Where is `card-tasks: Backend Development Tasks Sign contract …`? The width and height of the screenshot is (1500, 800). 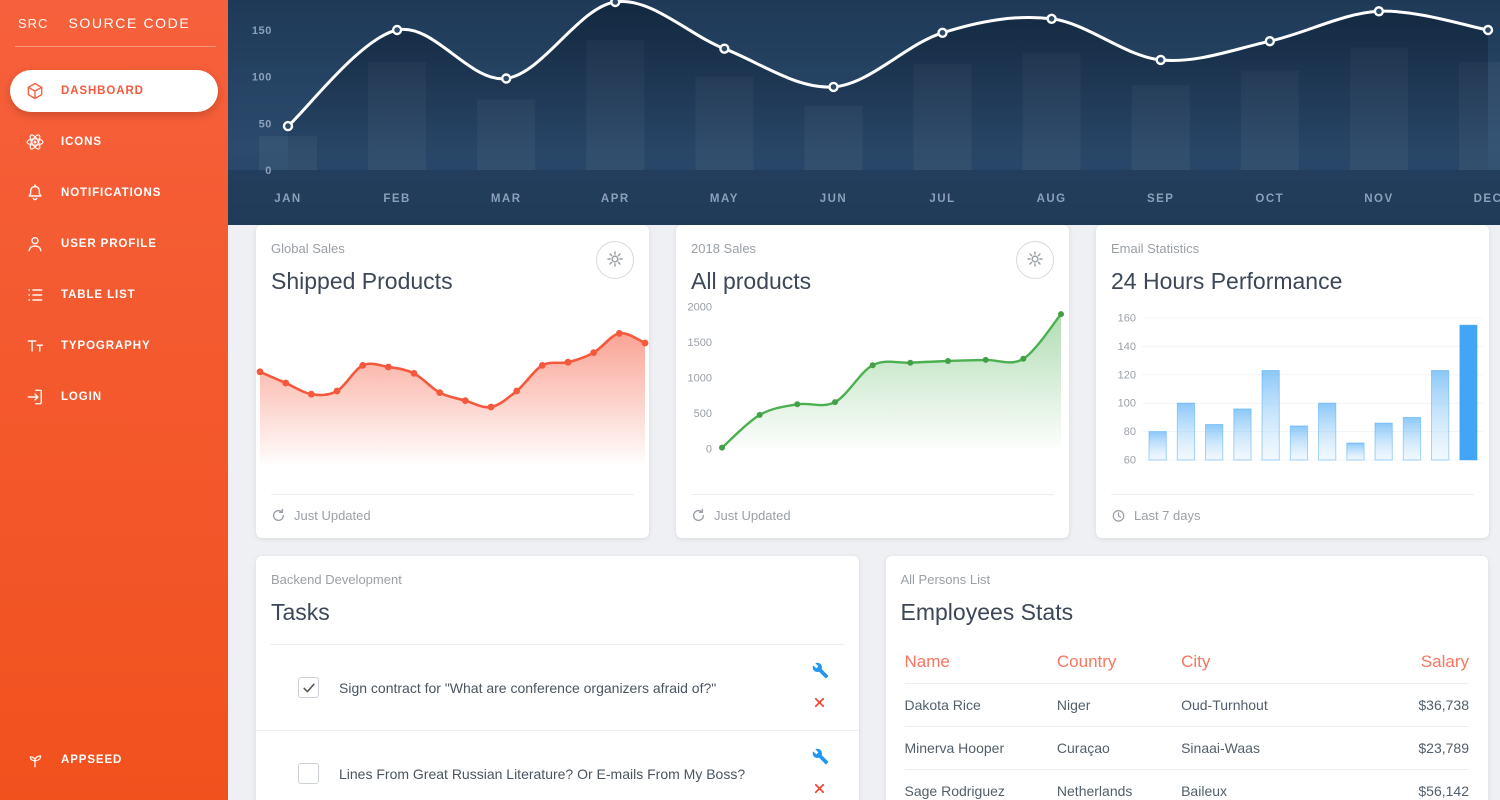 card-tasks: Backend Development Tasks Sign contract … is located at coordinates (557, 678).